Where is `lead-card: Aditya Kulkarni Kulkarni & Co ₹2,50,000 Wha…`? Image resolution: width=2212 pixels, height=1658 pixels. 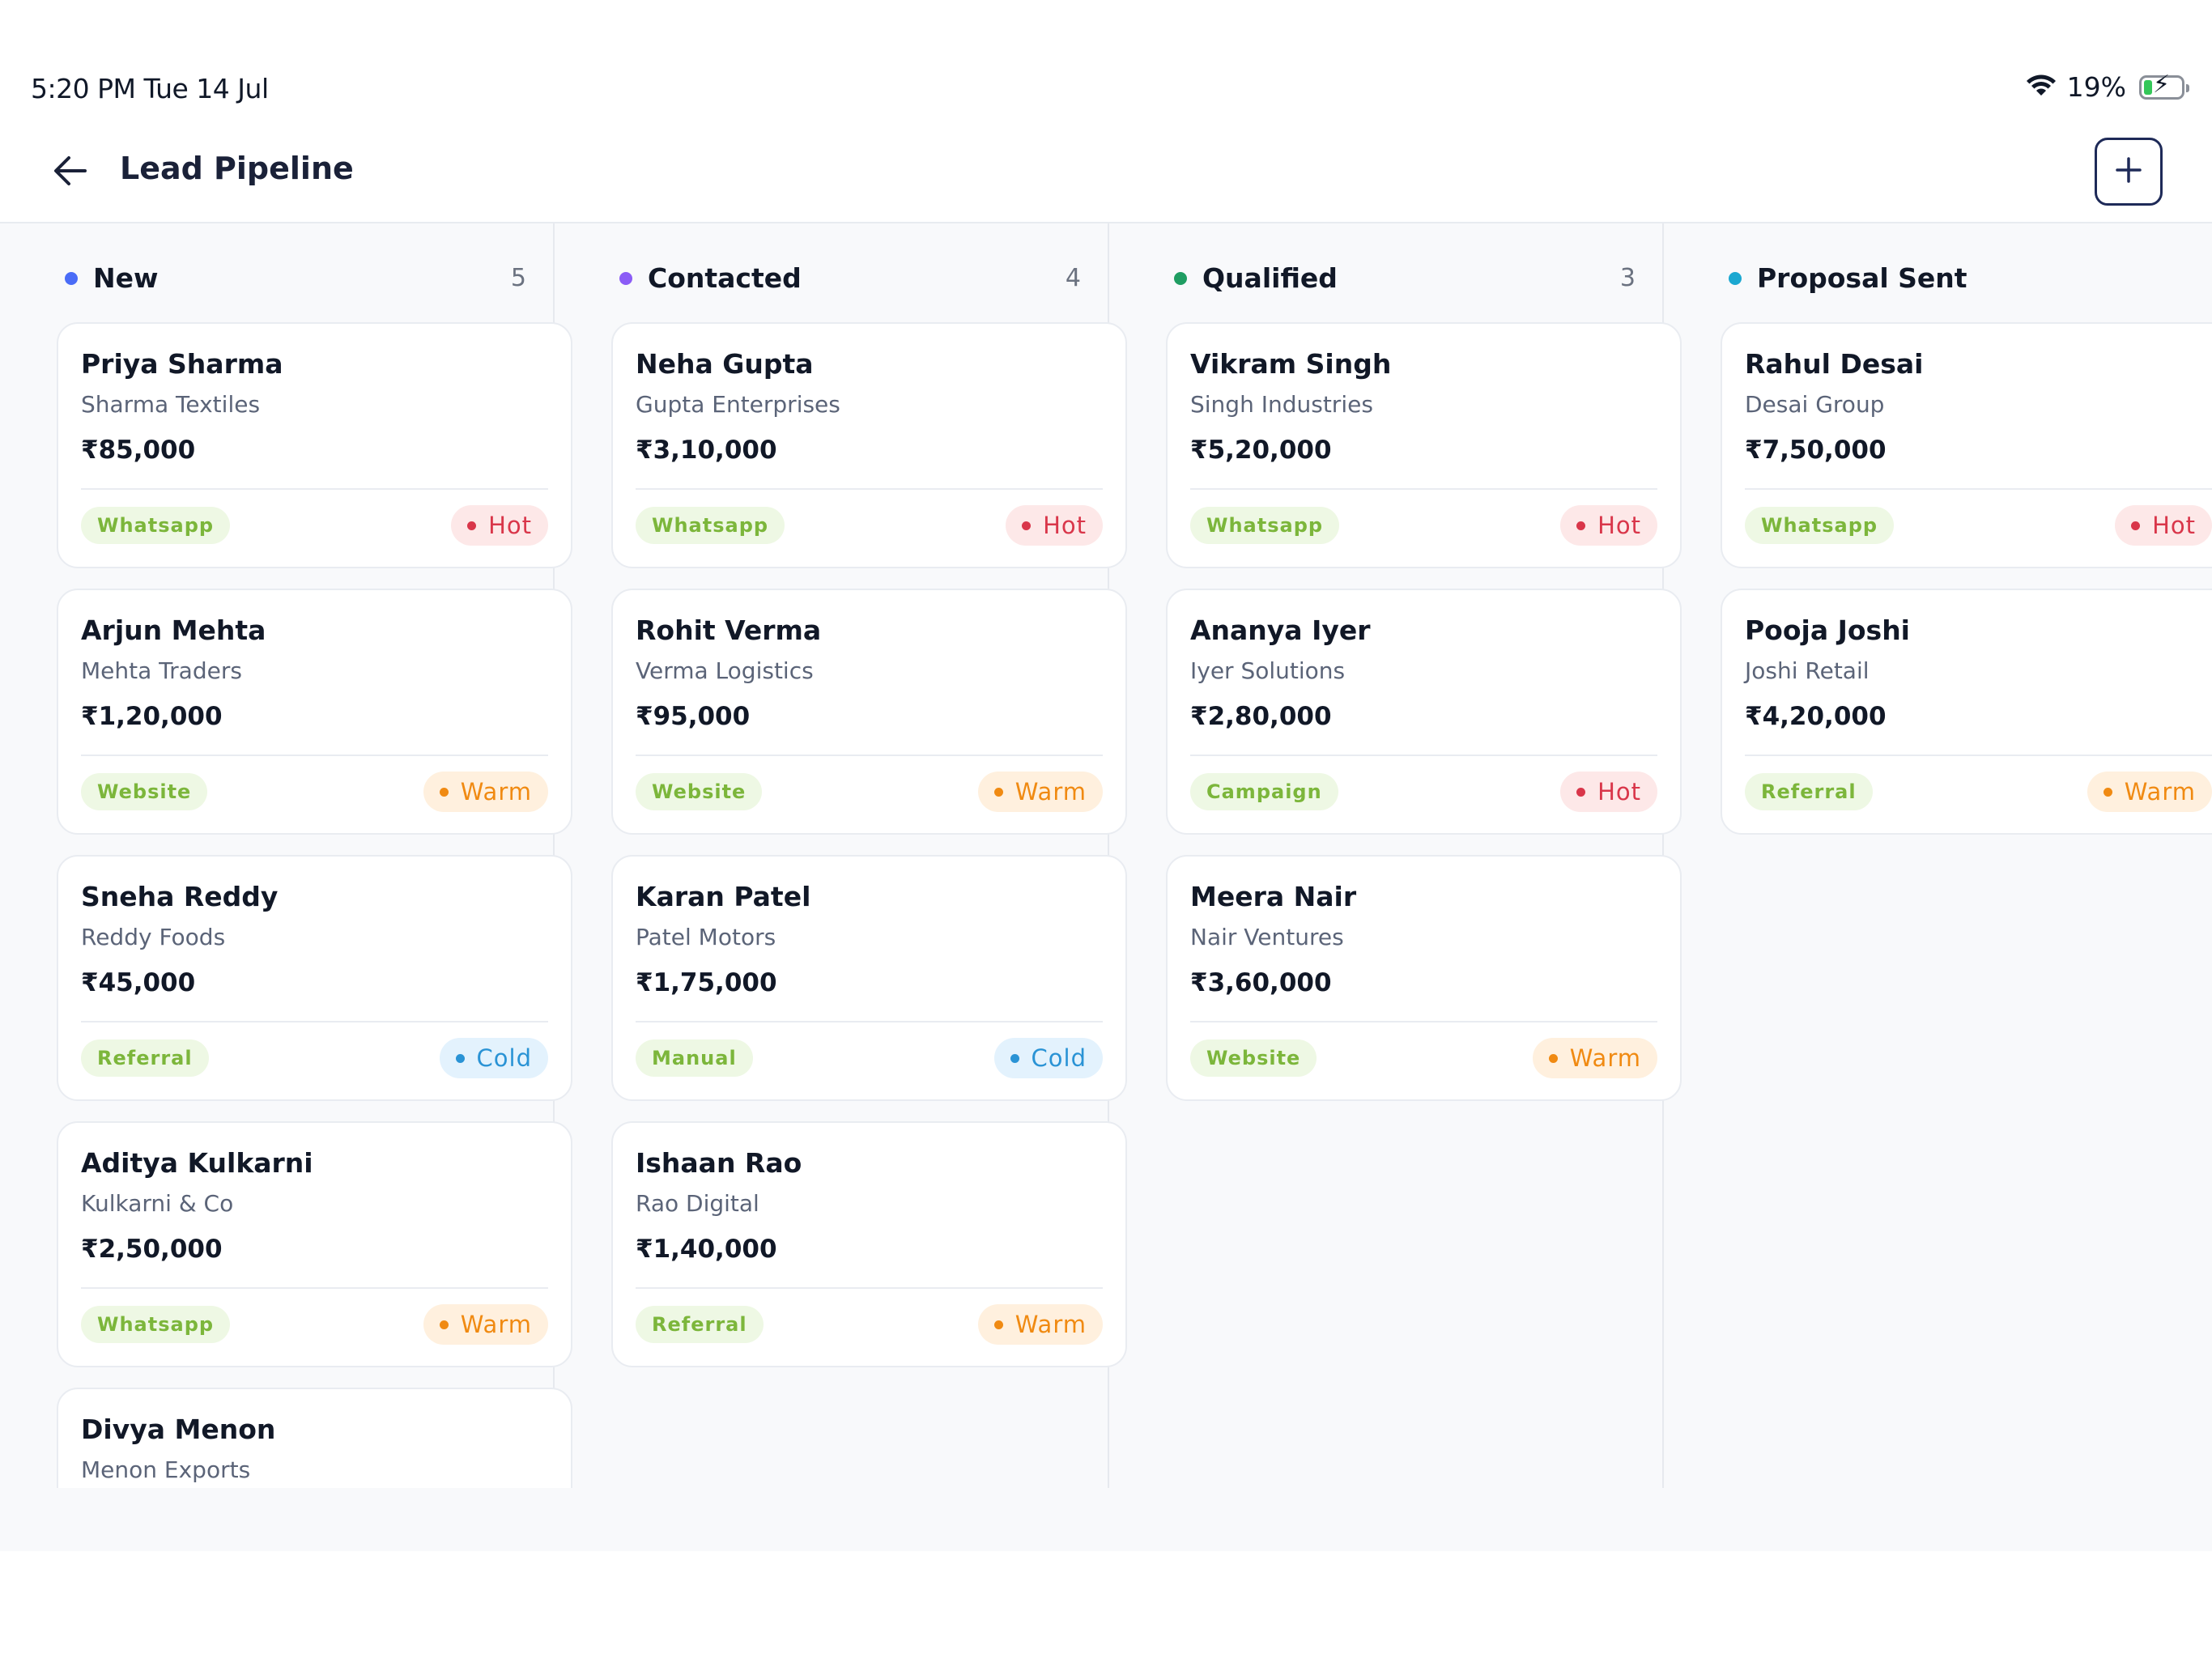 lead-card: Aditya Kulkarni Kulkarni & Co ₹2,50,000 Wha… is located at coordinates (314, 1244).